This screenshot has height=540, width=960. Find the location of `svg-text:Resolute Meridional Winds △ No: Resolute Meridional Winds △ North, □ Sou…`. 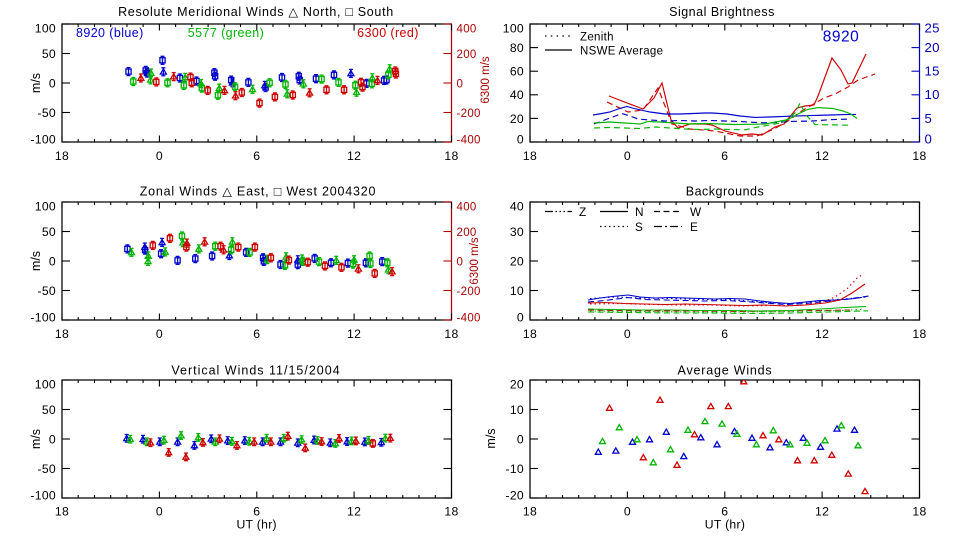

svg-text:Resolute Meridional Winds △ No: Resolute Meridional Winds △ North, □ Sou… is located at coordinates (256, 12).